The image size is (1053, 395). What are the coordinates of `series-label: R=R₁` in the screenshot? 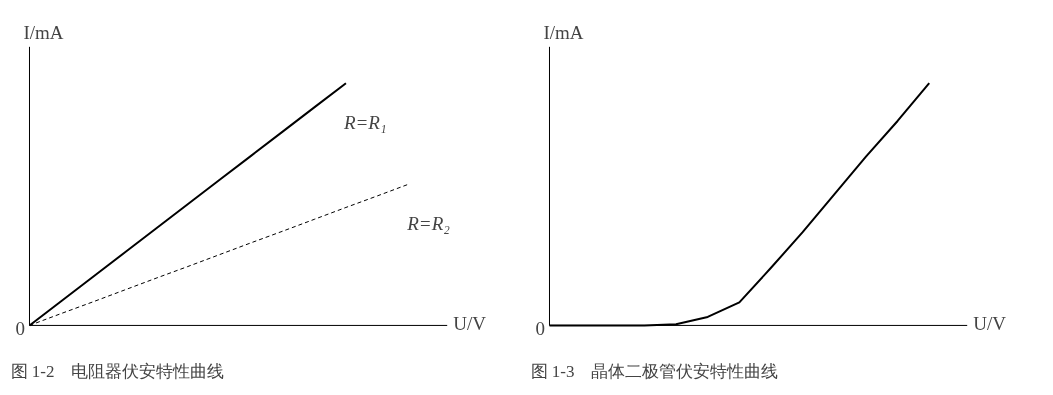 It's located at (364, 123).